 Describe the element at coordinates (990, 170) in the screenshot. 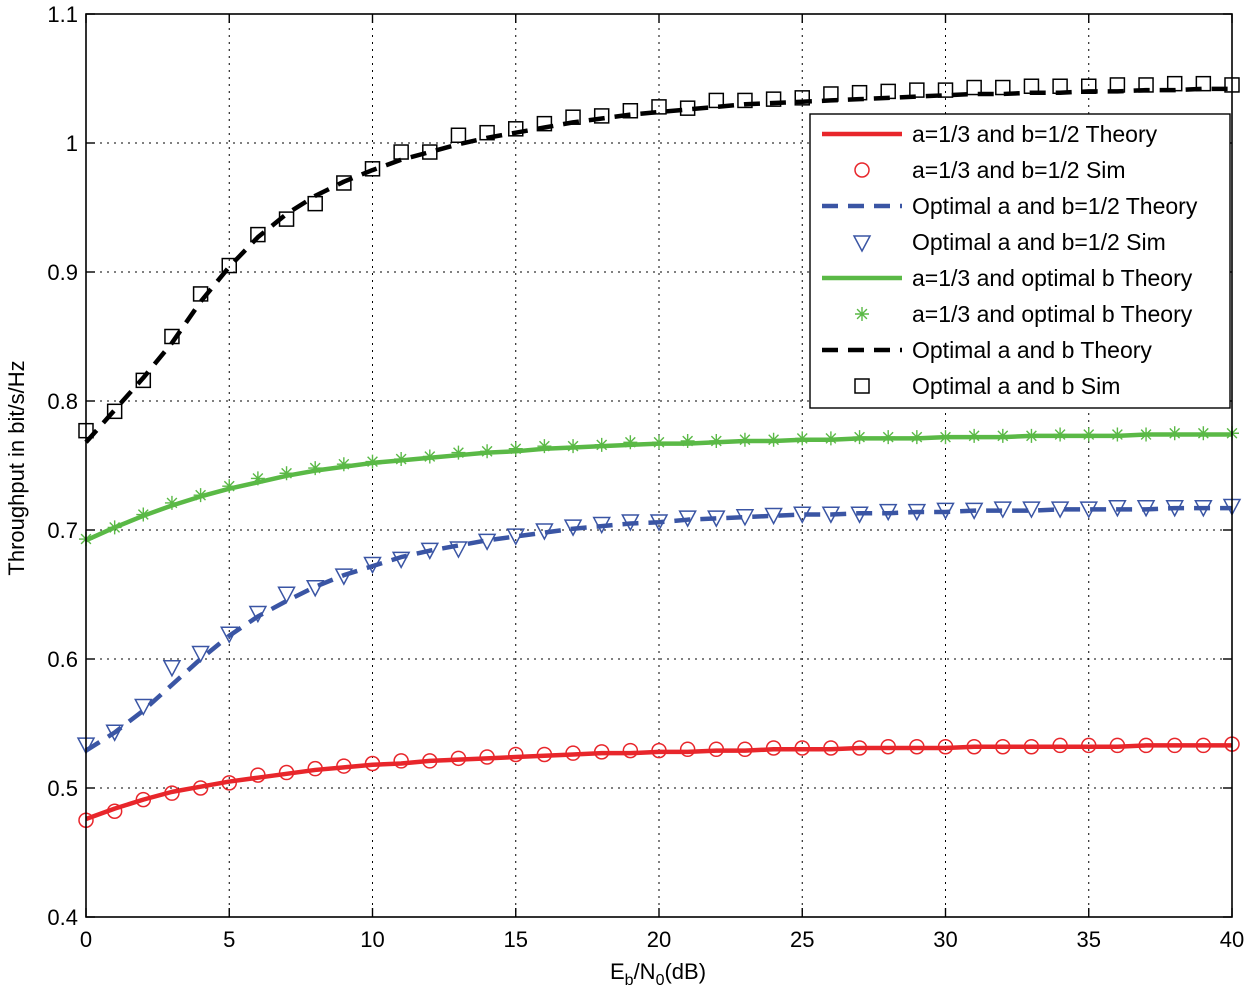

I see `legend-entry: a=1/3 and b=1/2 Sim` at that location.